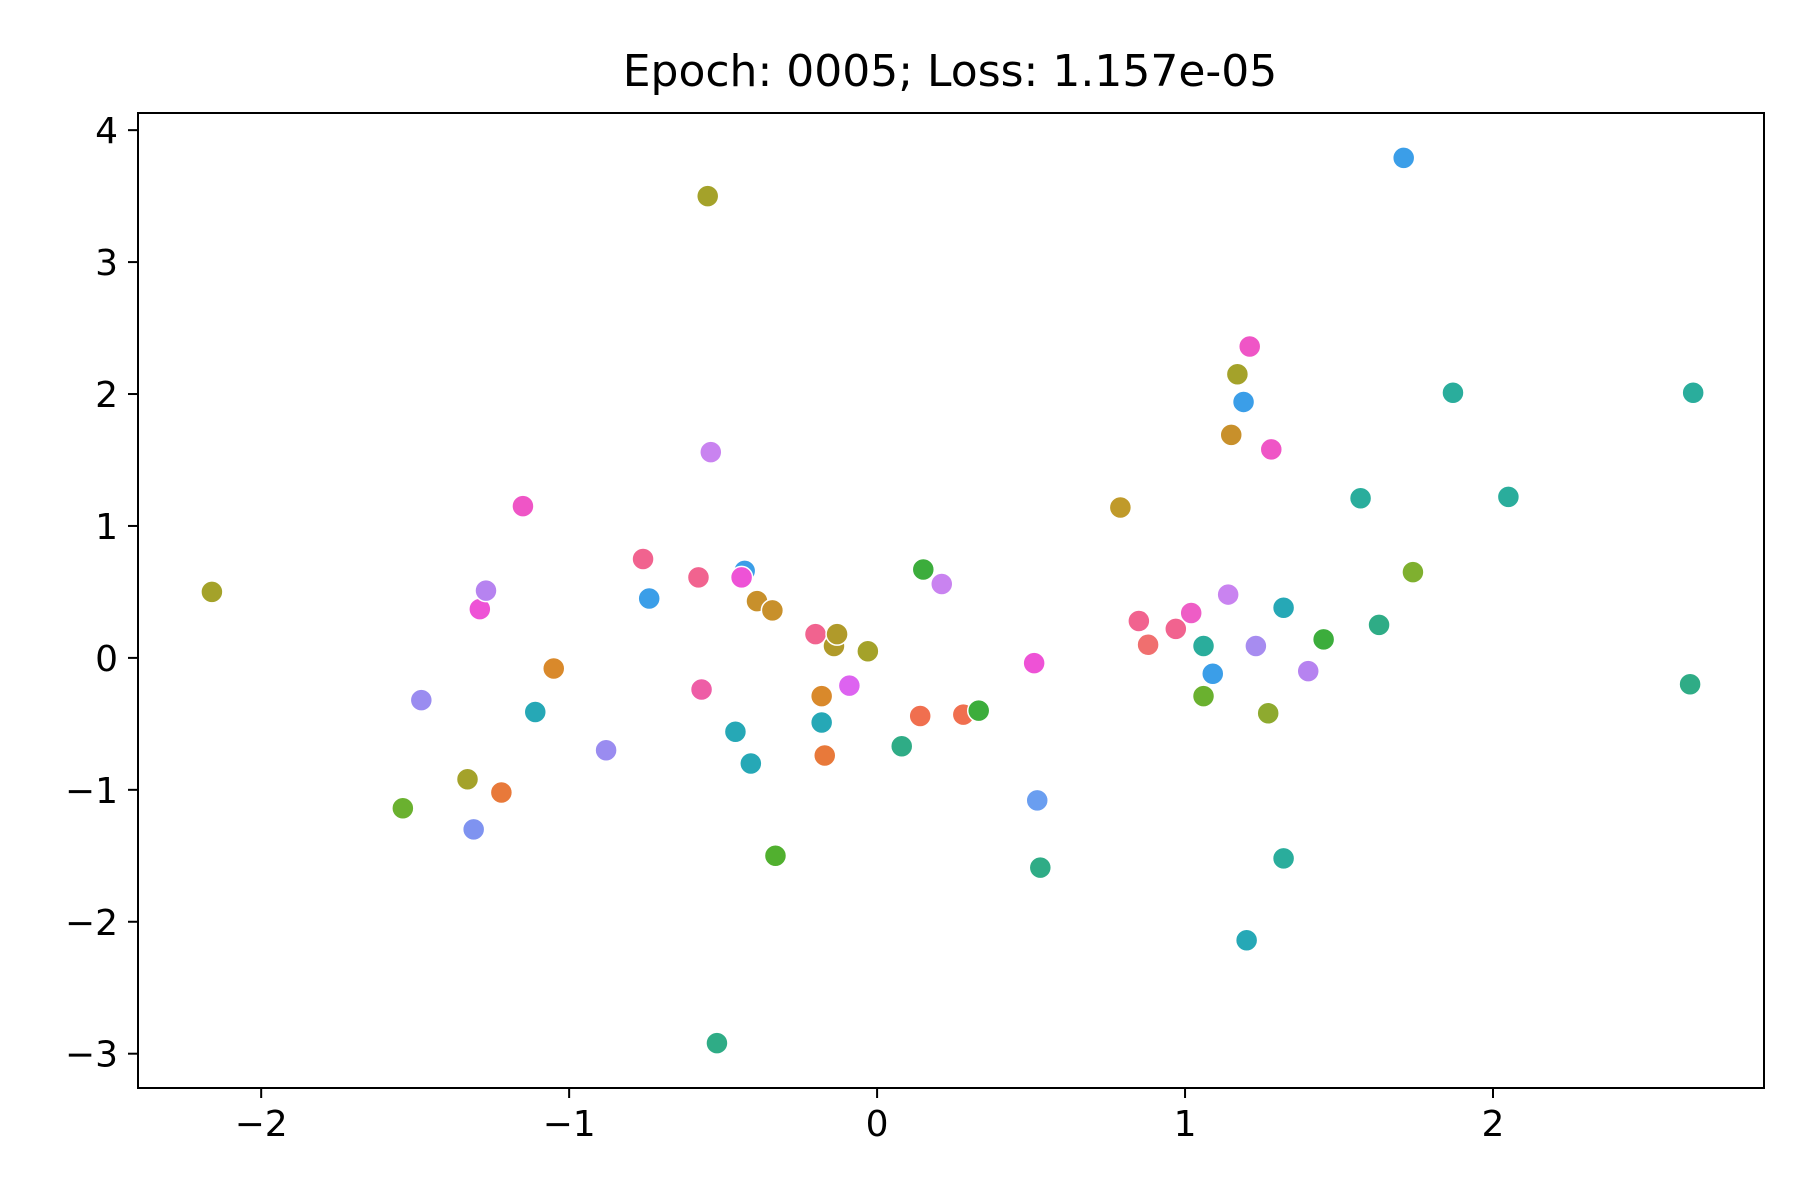  I want to click on y-tick-label: 3, so click(106, 263).